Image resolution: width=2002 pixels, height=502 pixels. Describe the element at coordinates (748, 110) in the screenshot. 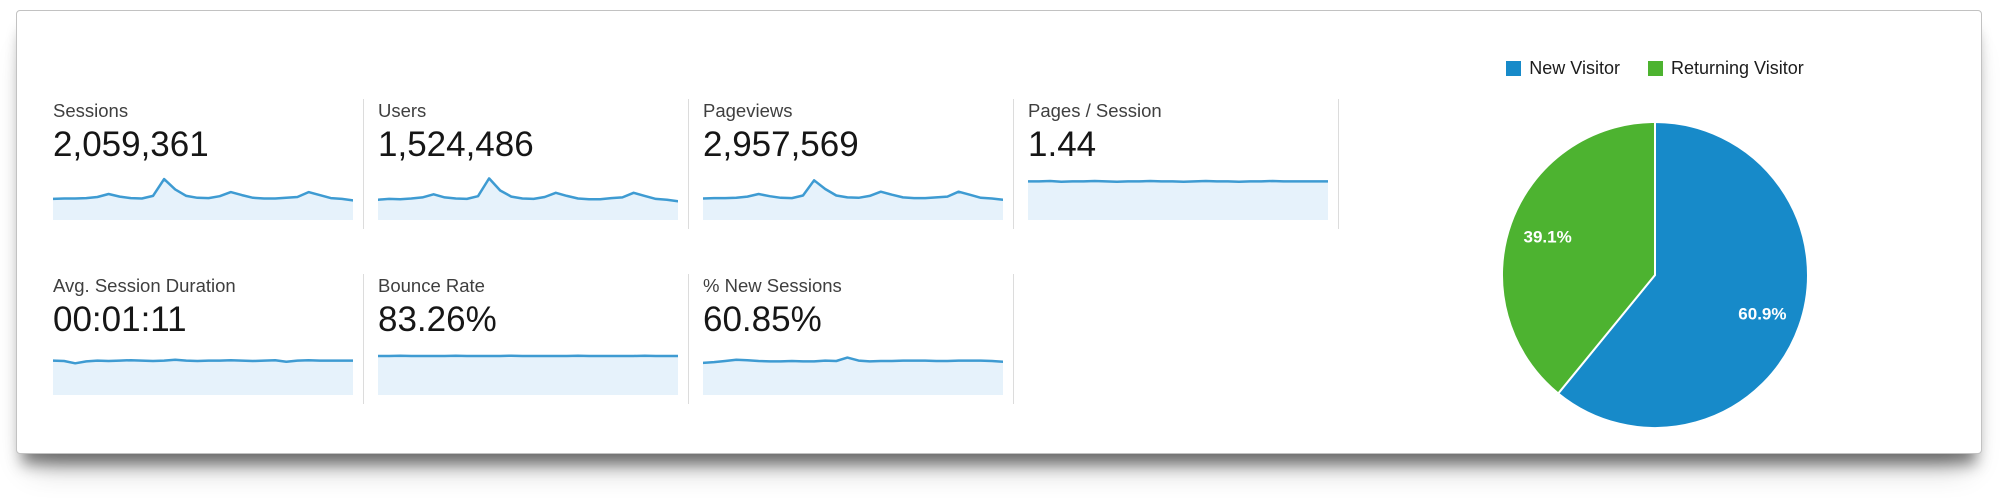

I see `metric-label: Pageviews` at that location.